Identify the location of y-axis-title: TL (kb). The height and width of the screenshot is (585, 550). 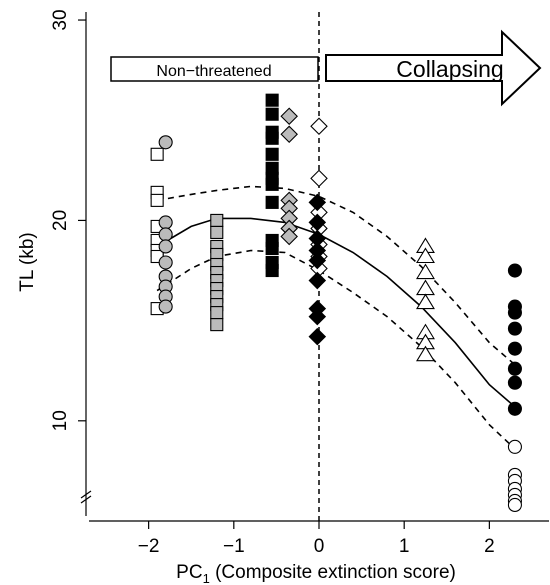
(27, 261).